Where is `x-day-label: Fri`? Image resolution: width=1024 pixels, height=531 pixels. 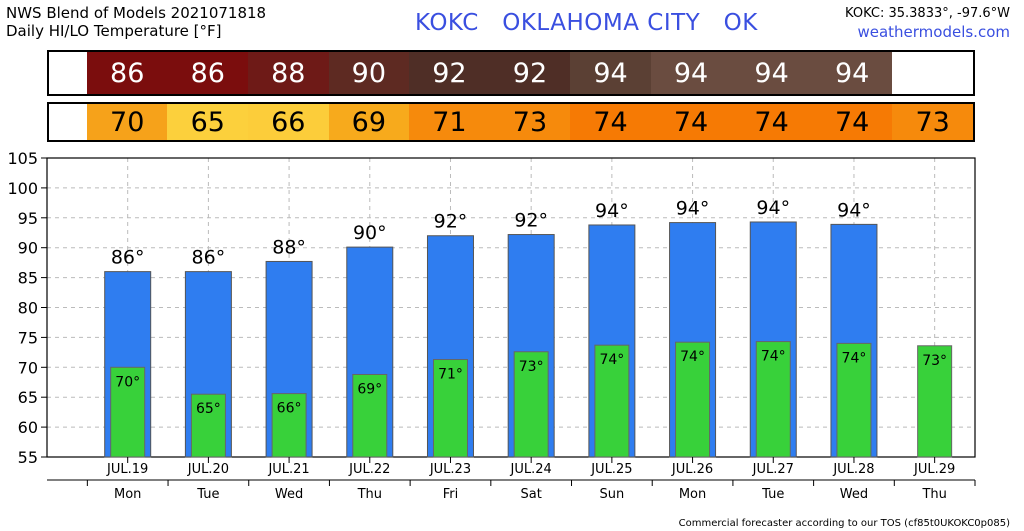
x-day-label: Fri is located at coordinates (451, 493).